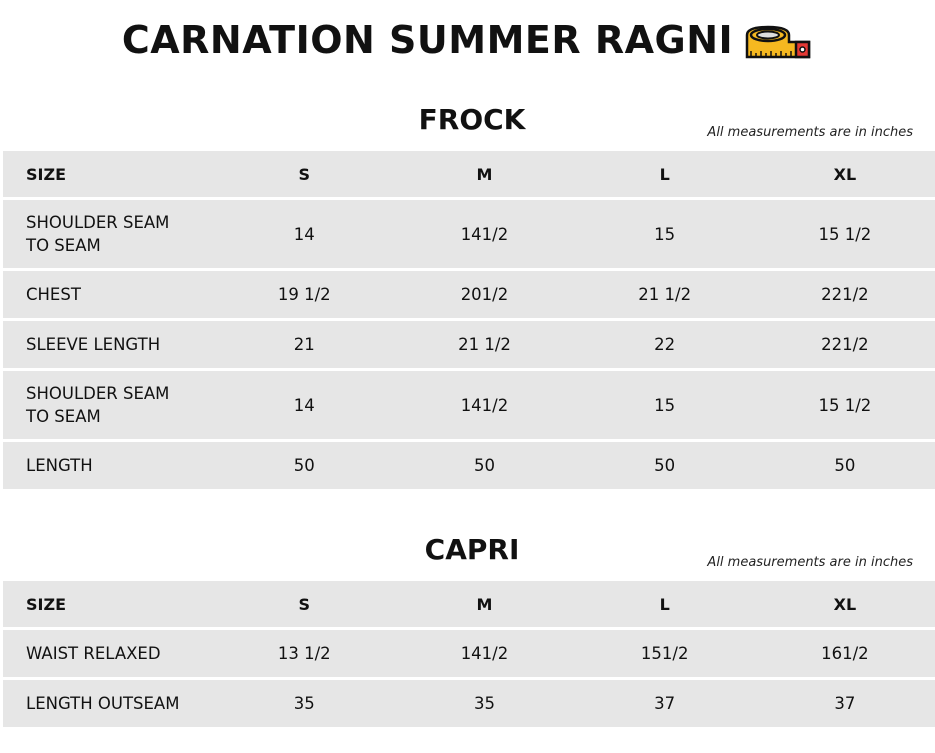  Describe the element at coordinates (845, 653) in the screenshot. I see `value-cell: 161/2` at that location.